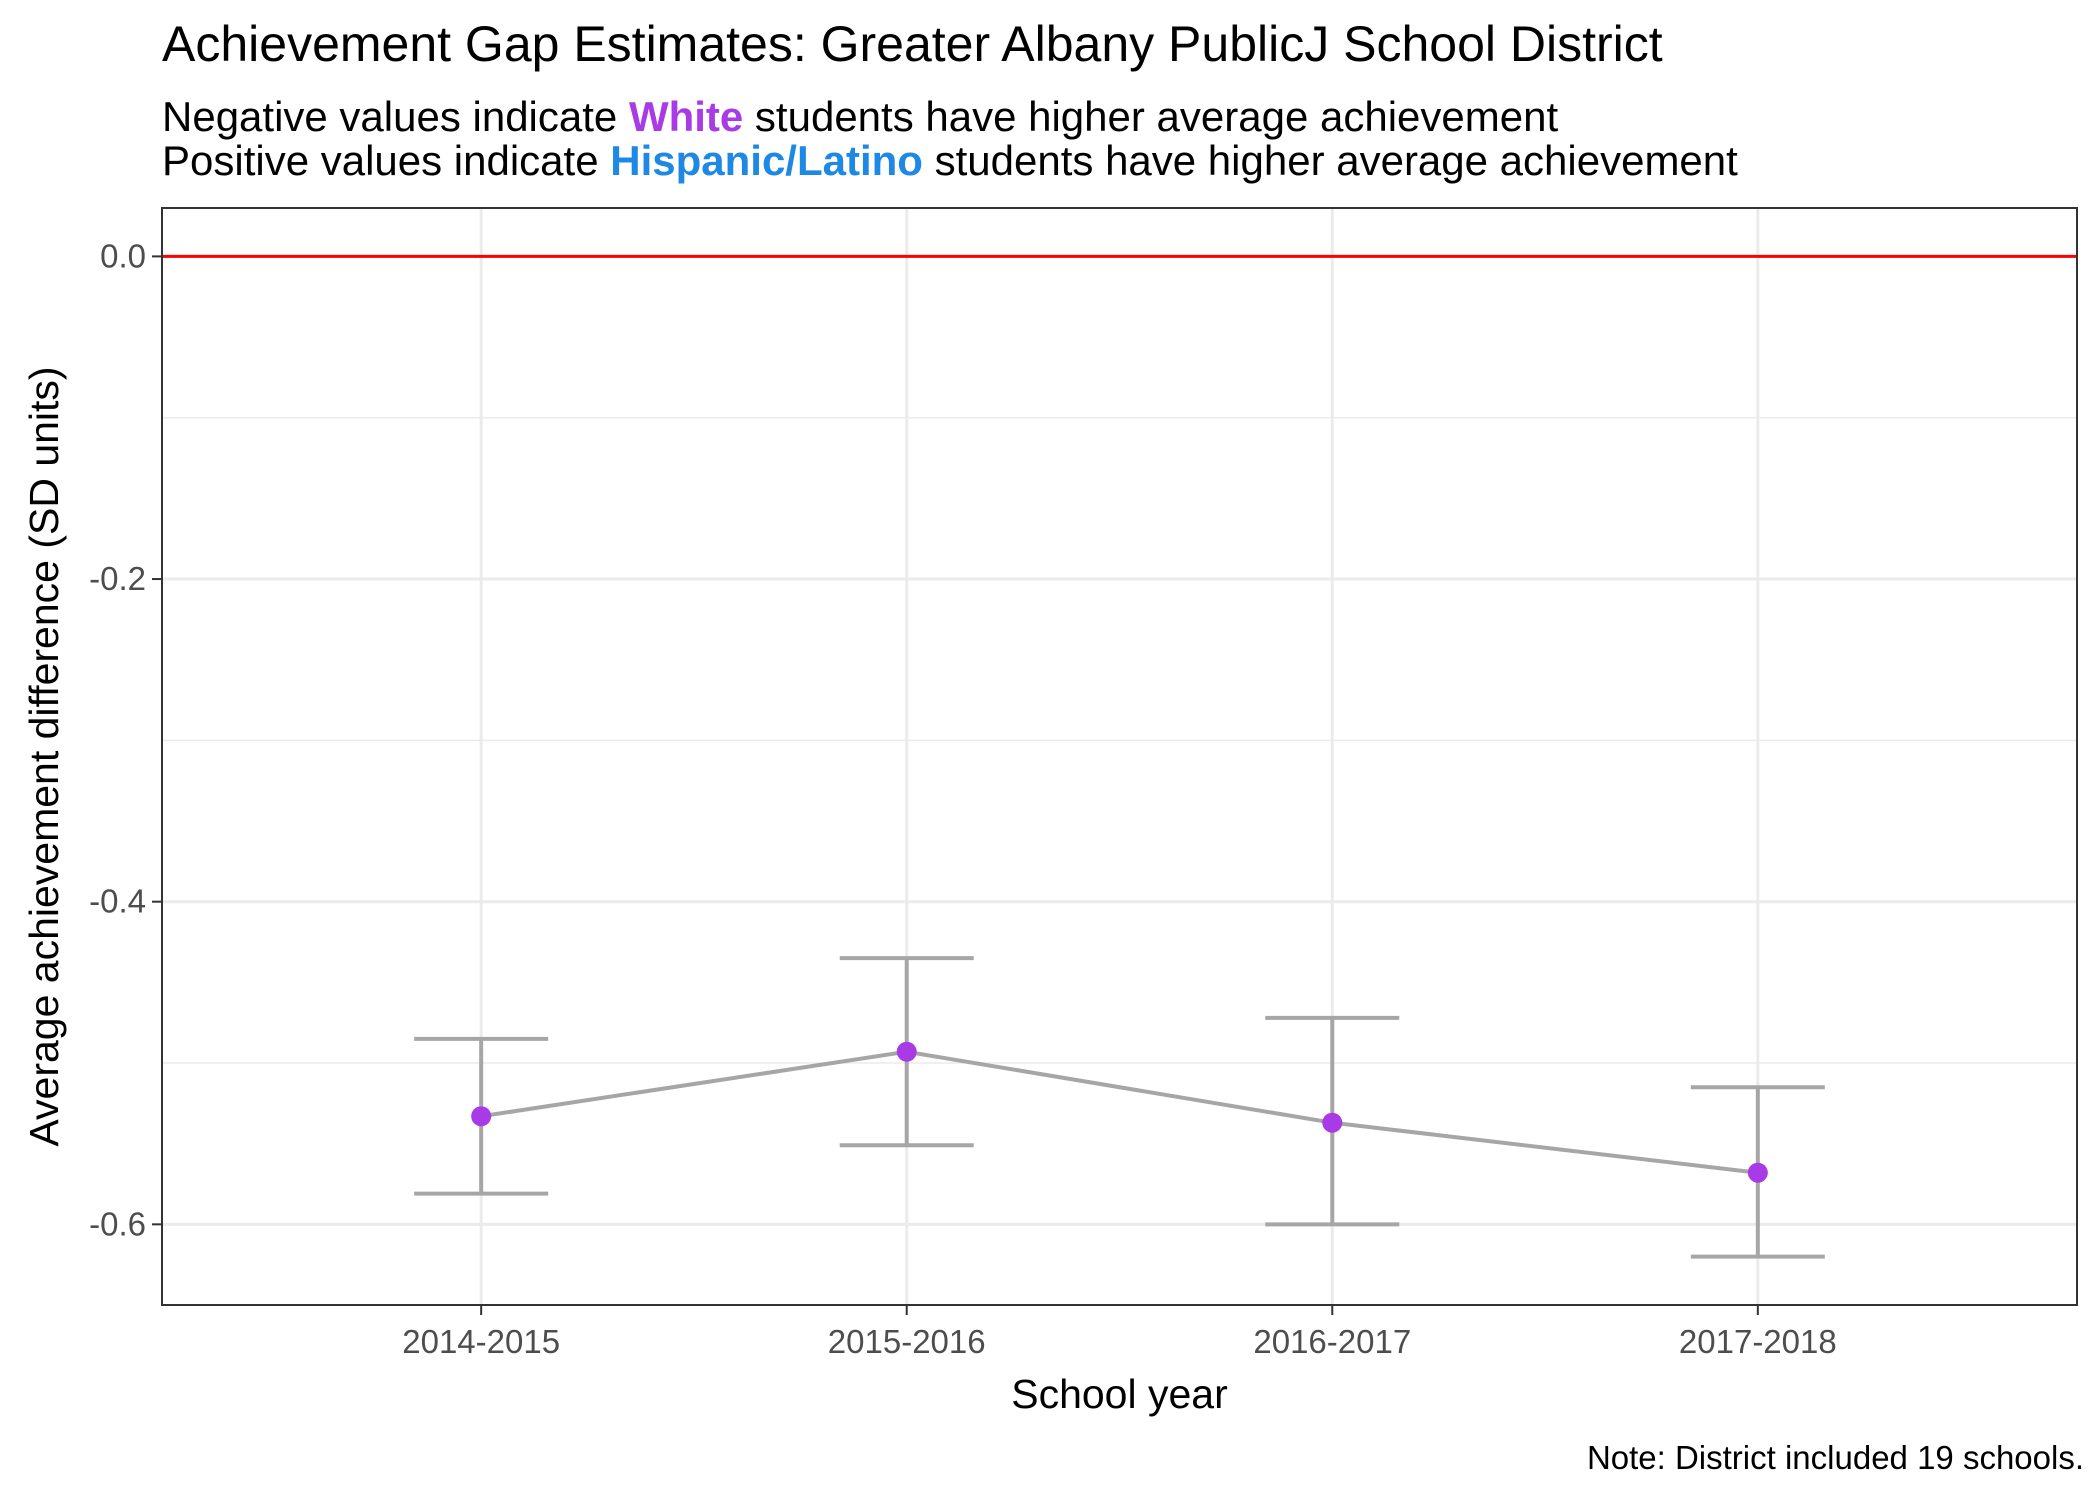  Describe the element at coordinates (481, 1341) in the screenshot. I see `x-tick-label: 2014-2015` at that location.